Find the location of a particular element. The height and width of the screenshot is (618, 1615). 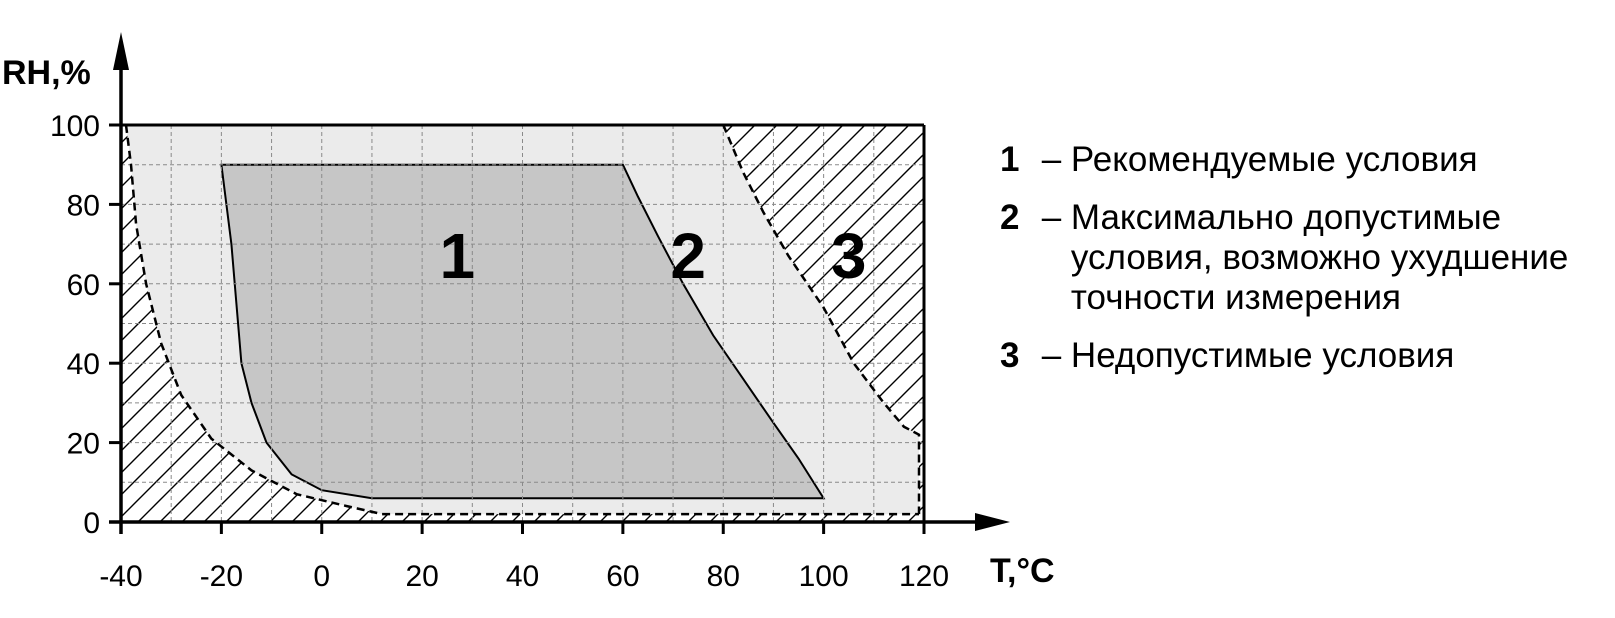

legend-text: Недопустимые условия is located at coordinates (1262, 355).